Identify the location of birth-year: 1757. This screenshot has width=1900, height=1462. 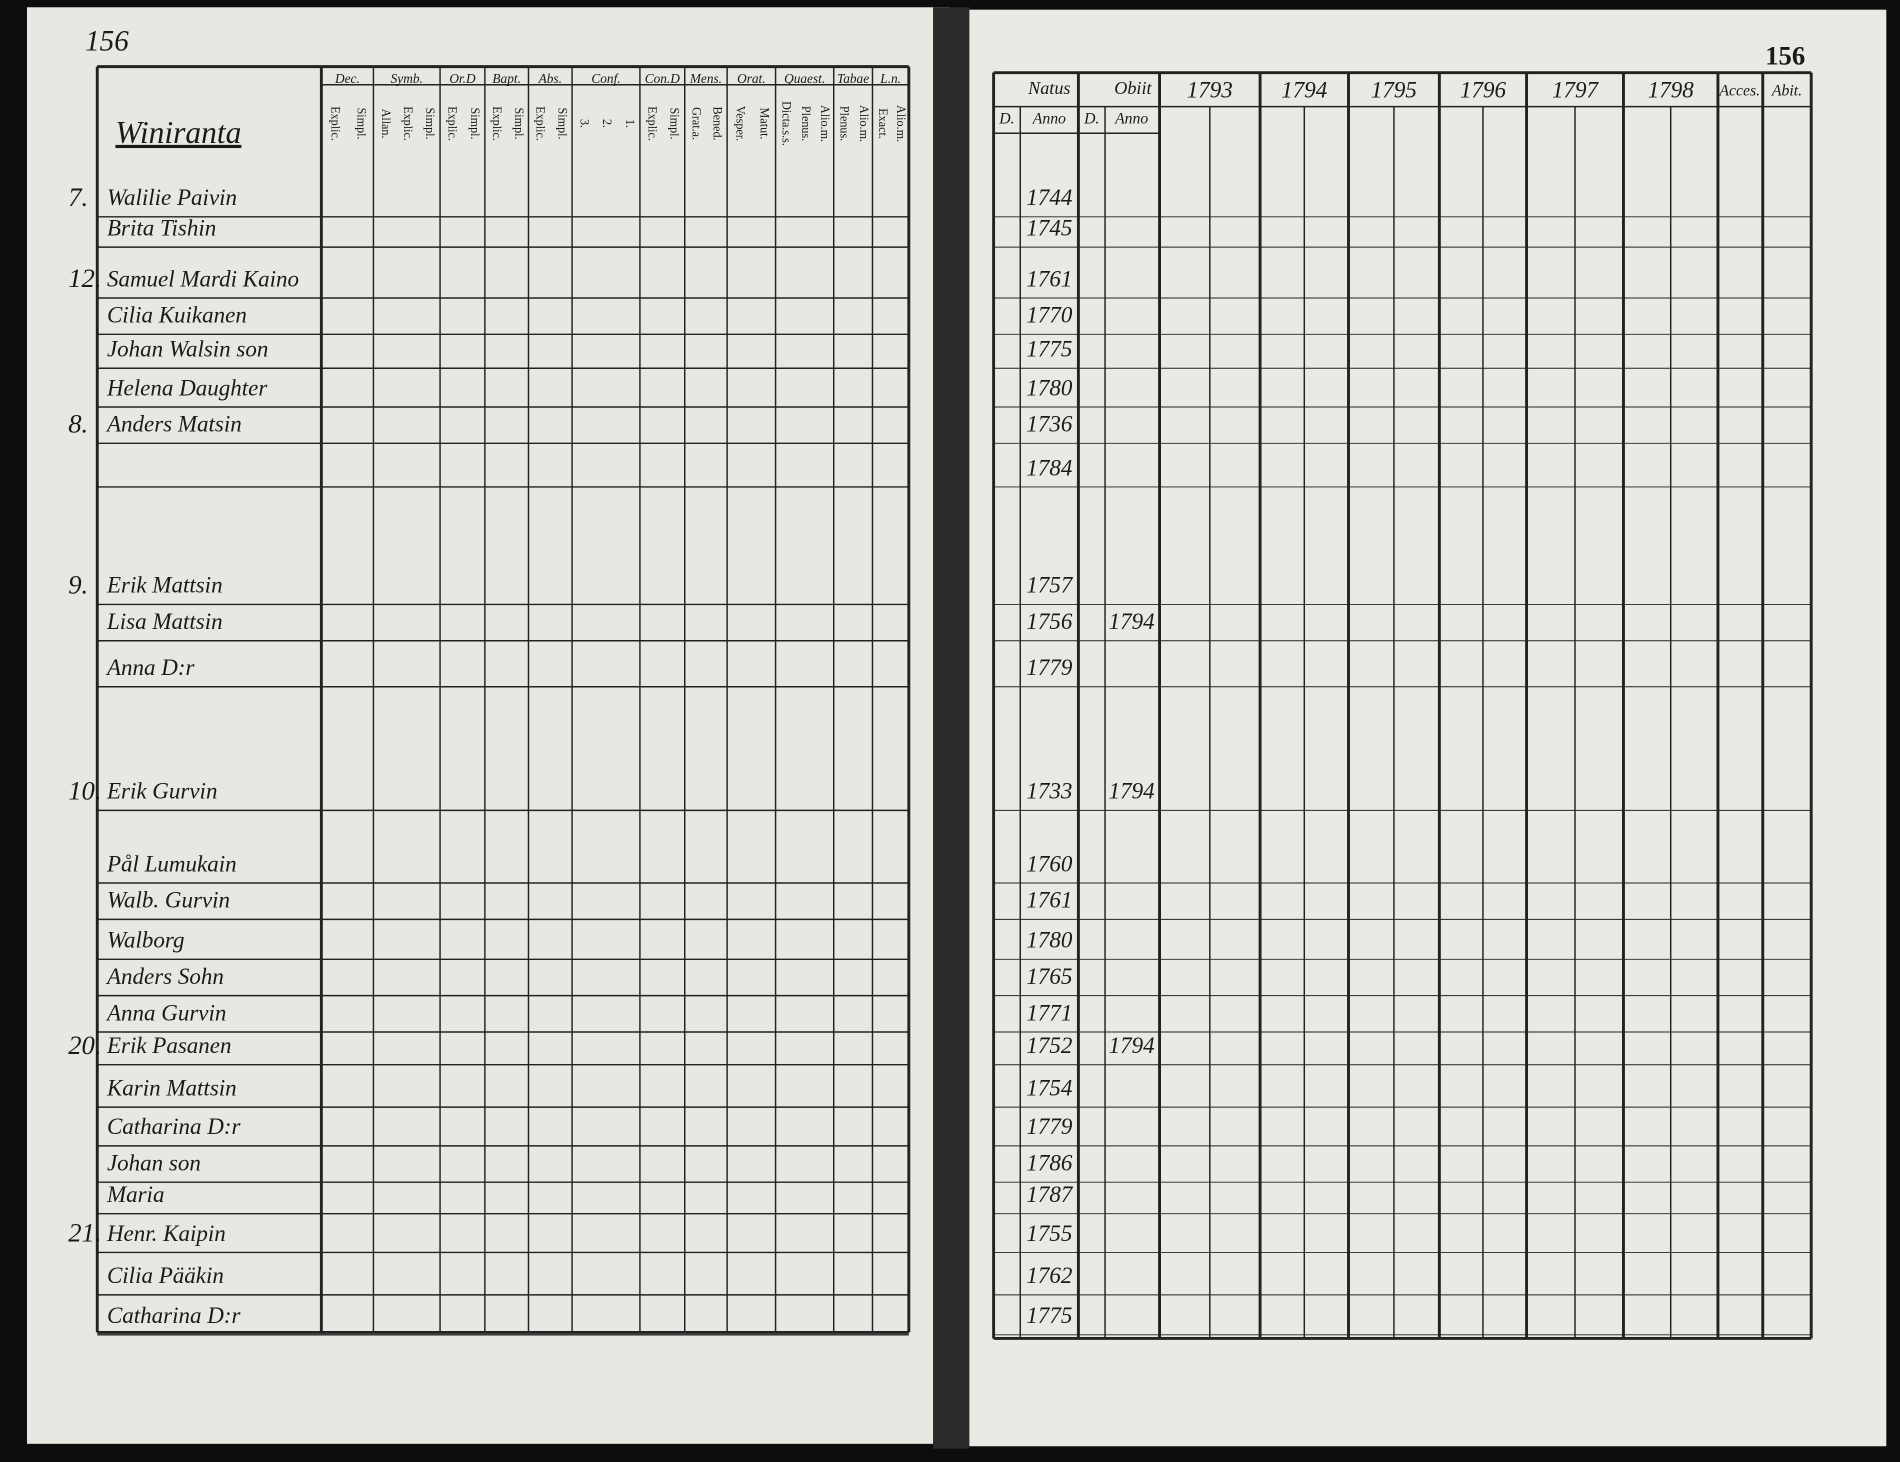
(1050, 585).